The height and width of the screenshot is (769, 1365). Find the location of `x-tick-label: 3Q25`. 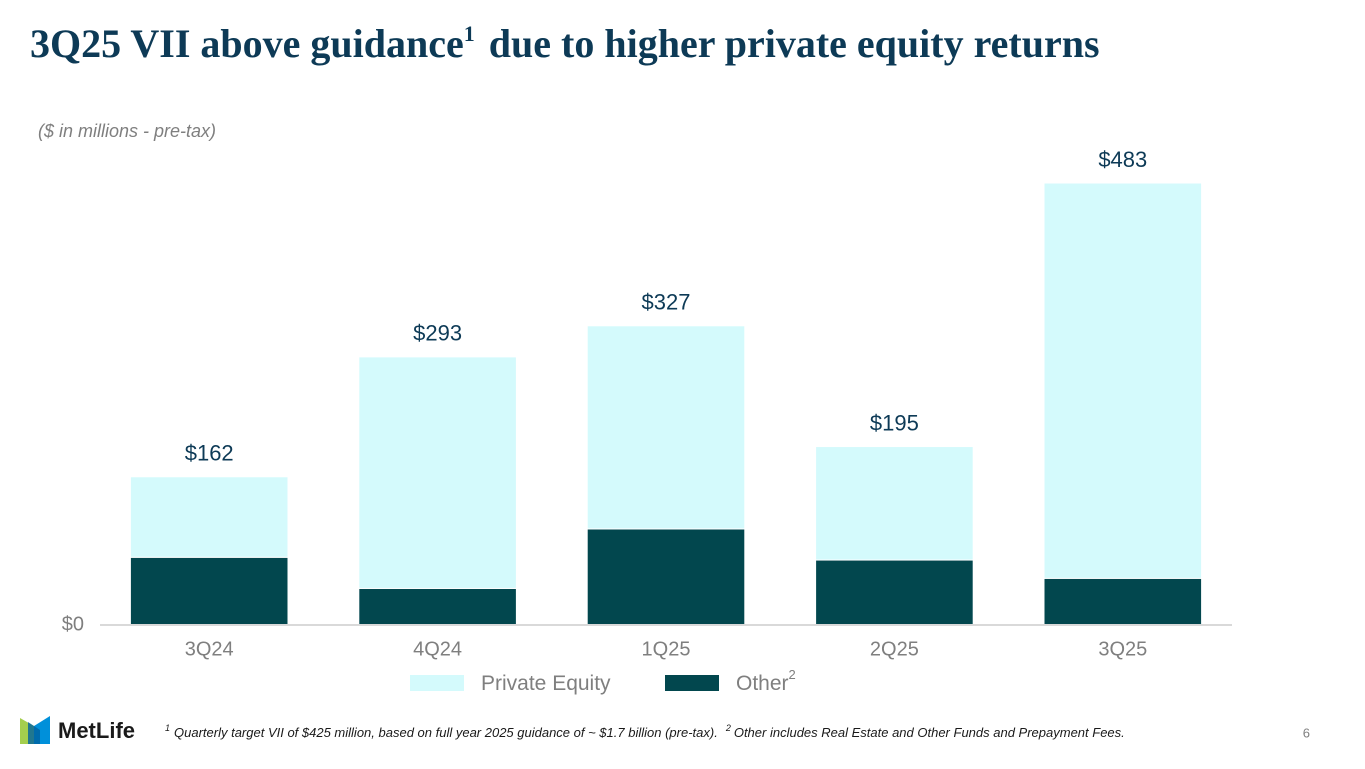

x-tick-label: 3Q25 is located at coordinates (1122, 649).